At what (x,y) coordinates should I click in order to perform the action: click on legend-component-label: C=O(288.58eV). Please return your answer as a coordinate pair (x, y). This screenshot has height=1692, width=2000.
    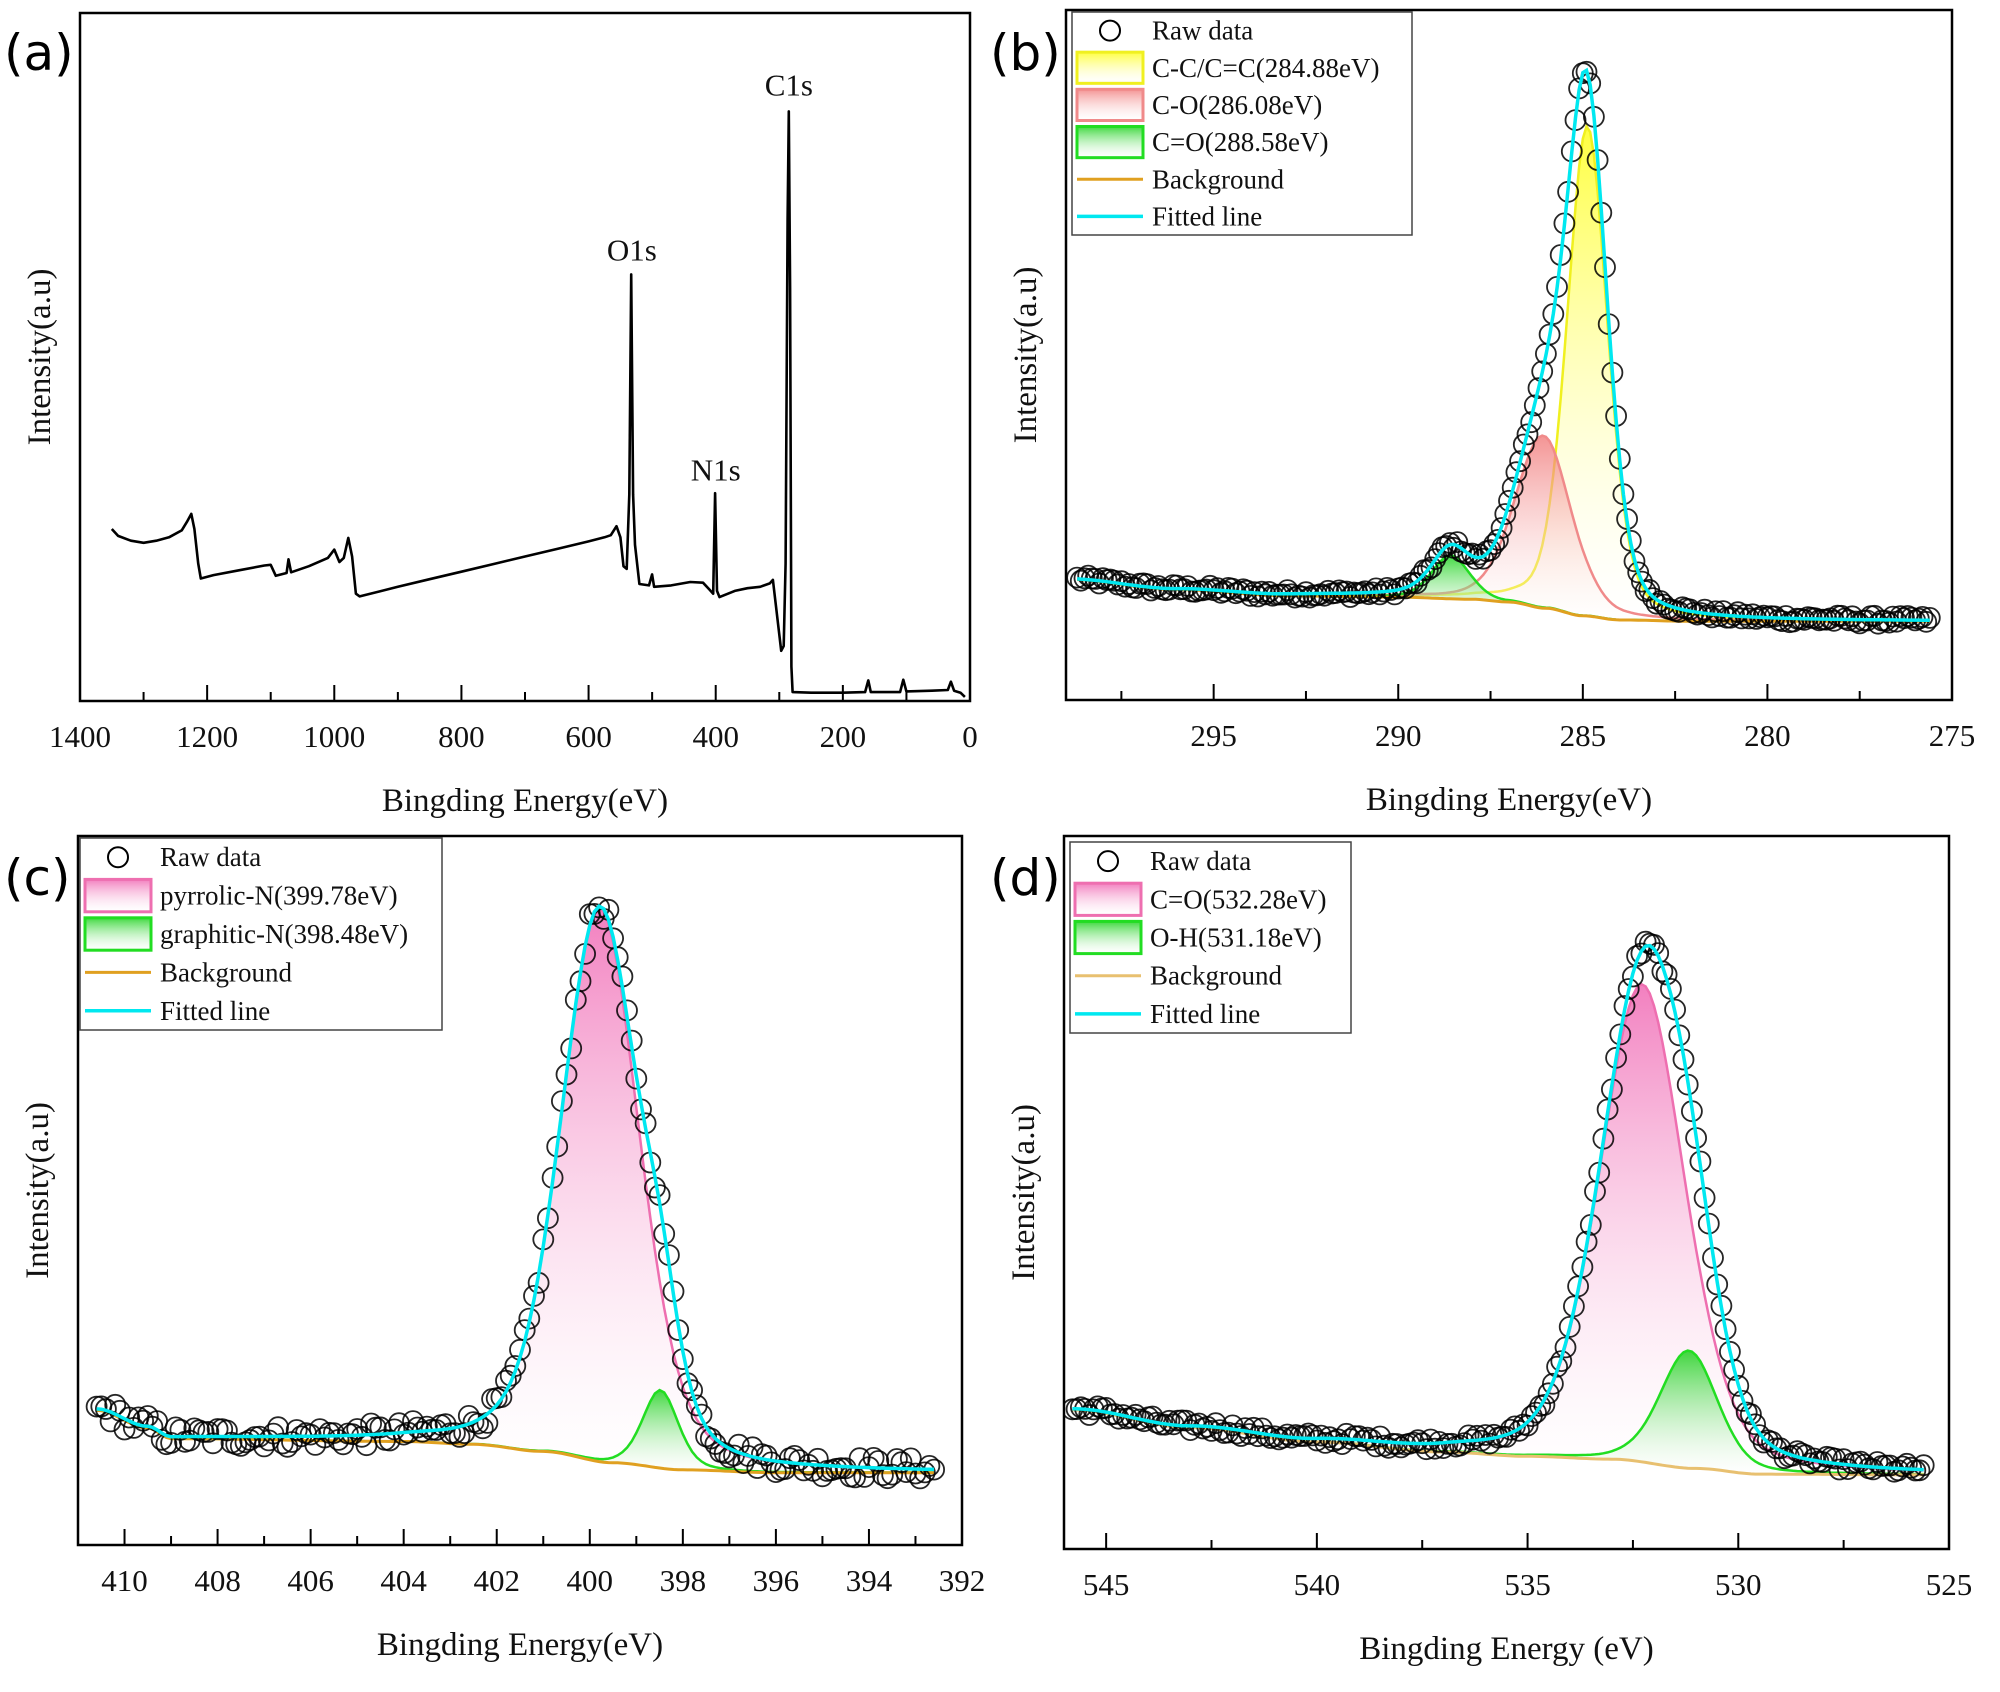
    Looking at the image, I should click on (1240, 142).